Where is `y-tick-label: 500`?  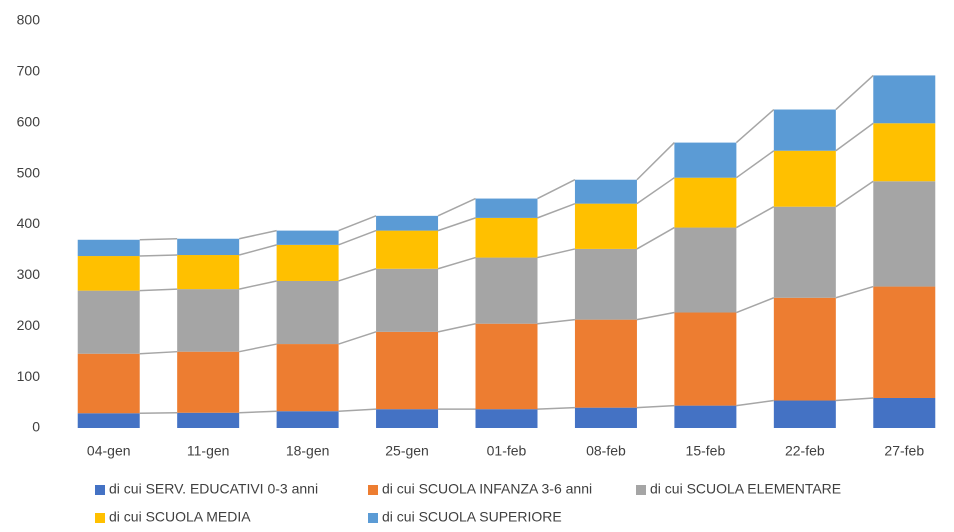
y-tick-label: 500 is located at coordinates (29, 172).